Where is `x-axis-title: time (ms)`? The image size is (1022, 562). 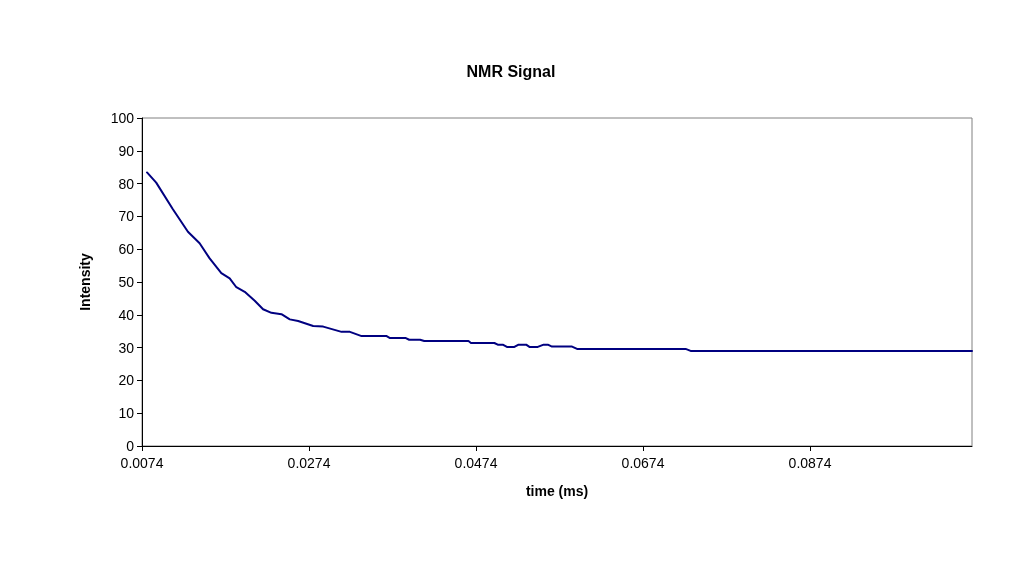 x-axis-title: time (ms) is located at coordinates (557, 491).